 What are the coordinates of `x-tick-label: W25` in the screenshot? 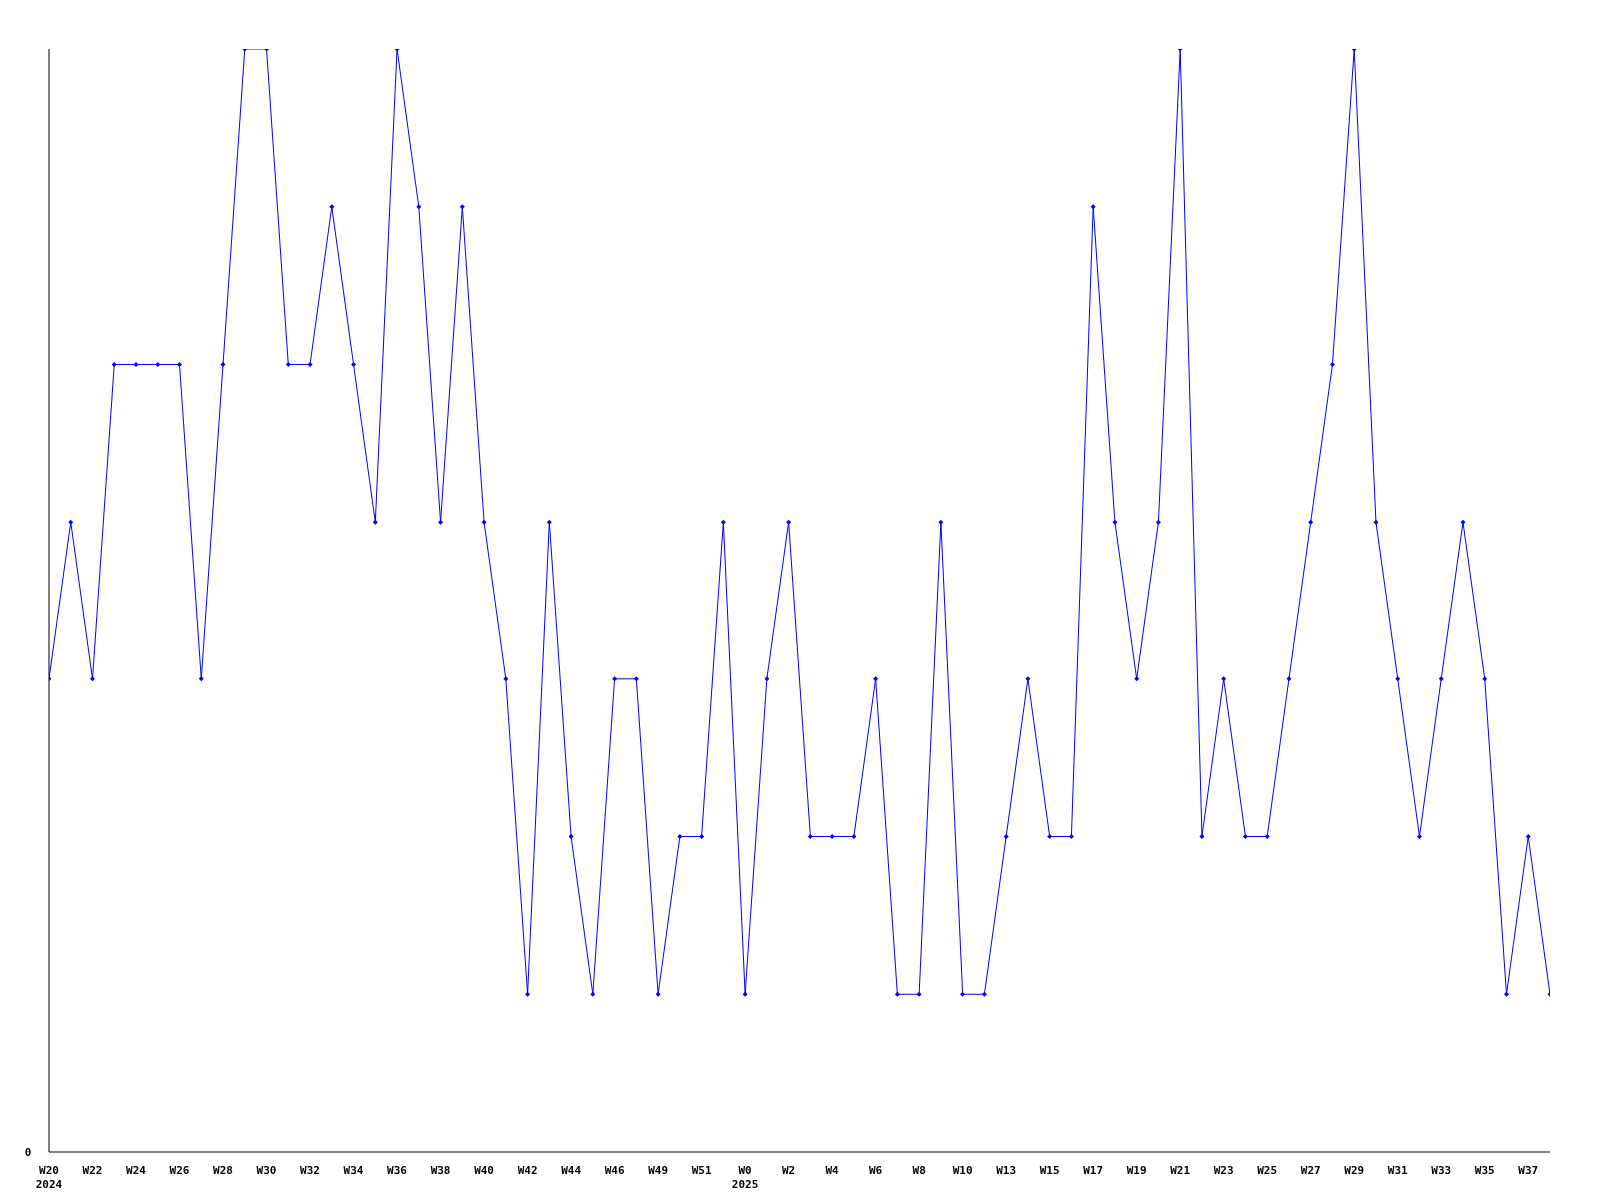 It's located at (1267, 1170).